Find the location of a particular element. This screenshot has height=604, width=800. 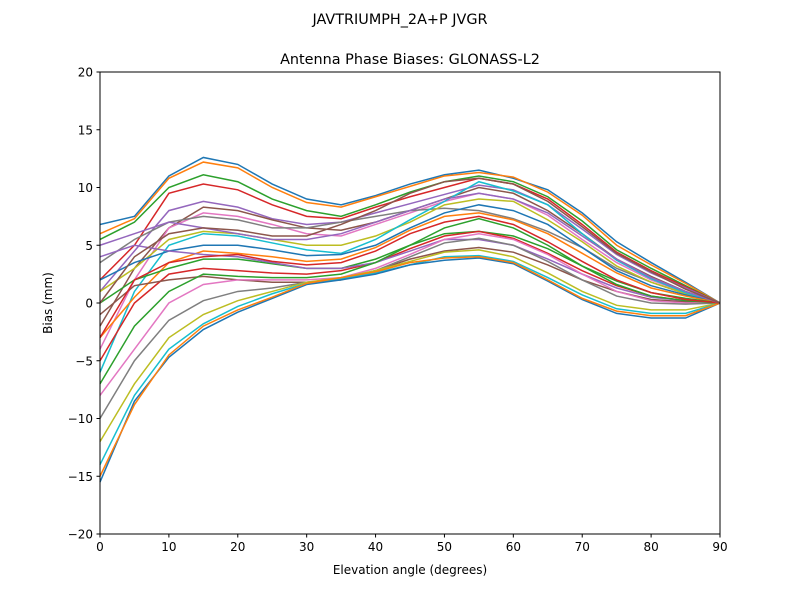

y-axis-label: Bias (mm) is located at coordinates (48, 303).